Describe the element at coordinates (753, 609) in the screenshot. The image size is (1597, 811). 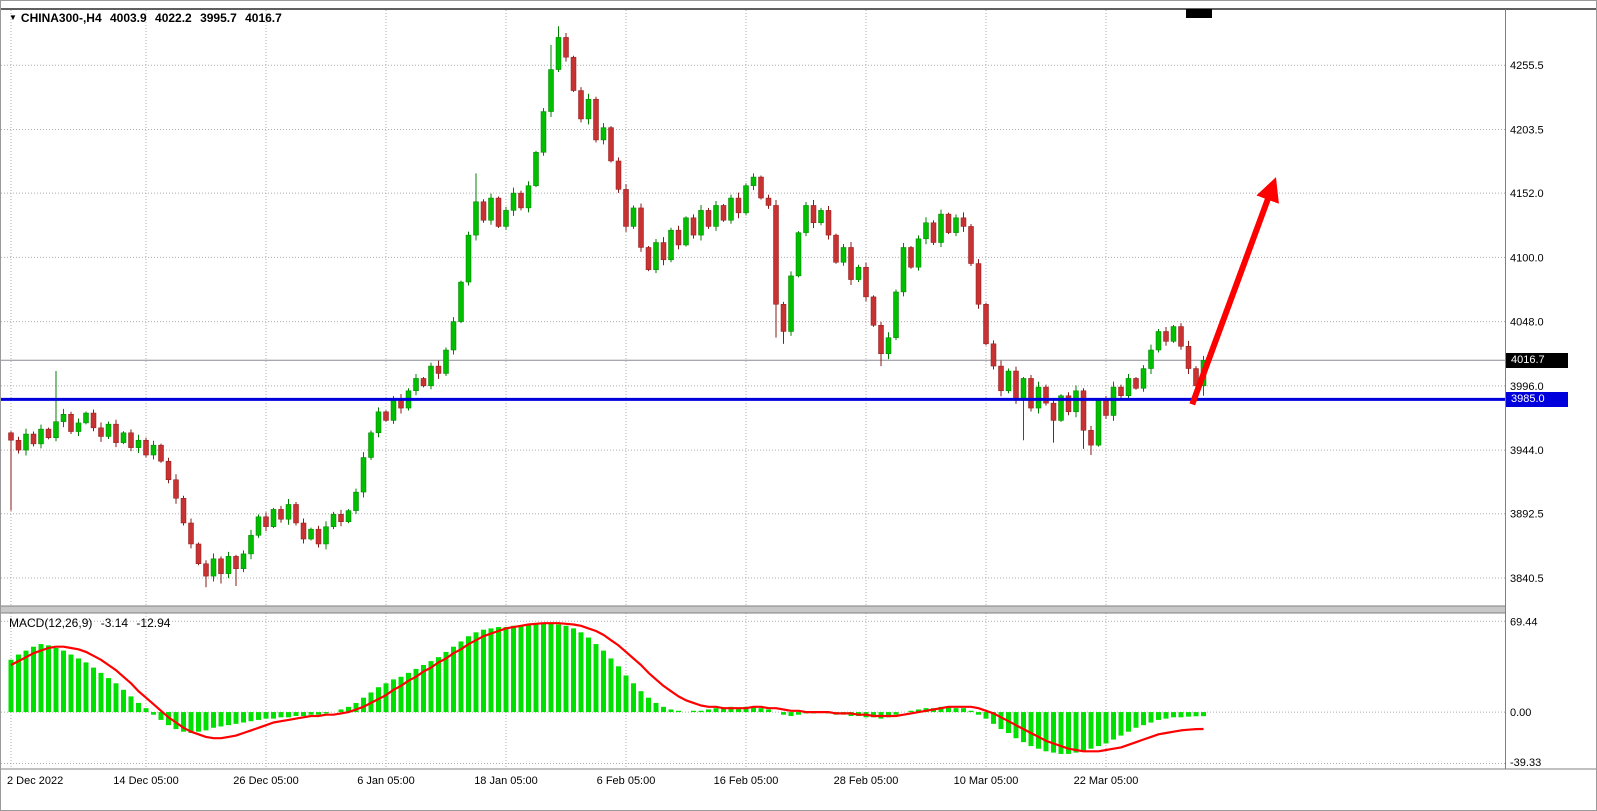
I see `panel-separator` at that location.